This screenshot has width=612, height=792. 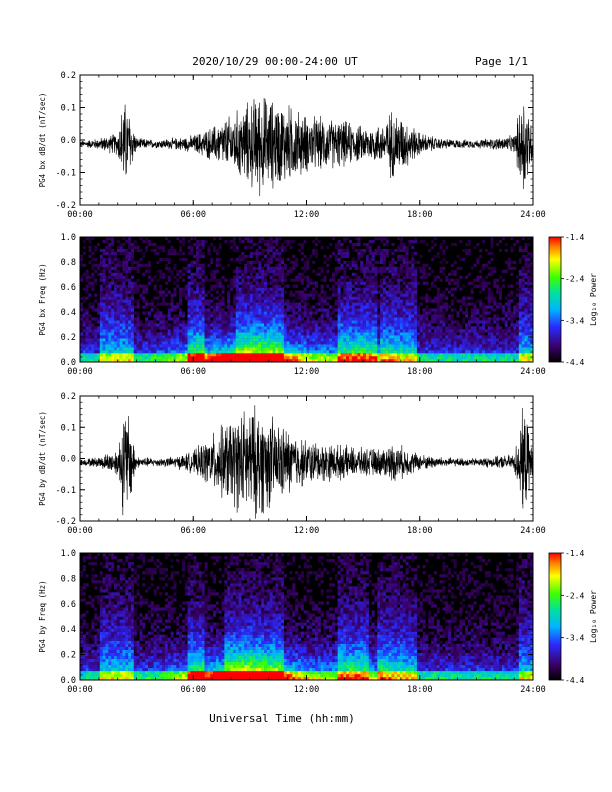 I want to click on page-number: Page 1/1, so click(x=501, y=61).